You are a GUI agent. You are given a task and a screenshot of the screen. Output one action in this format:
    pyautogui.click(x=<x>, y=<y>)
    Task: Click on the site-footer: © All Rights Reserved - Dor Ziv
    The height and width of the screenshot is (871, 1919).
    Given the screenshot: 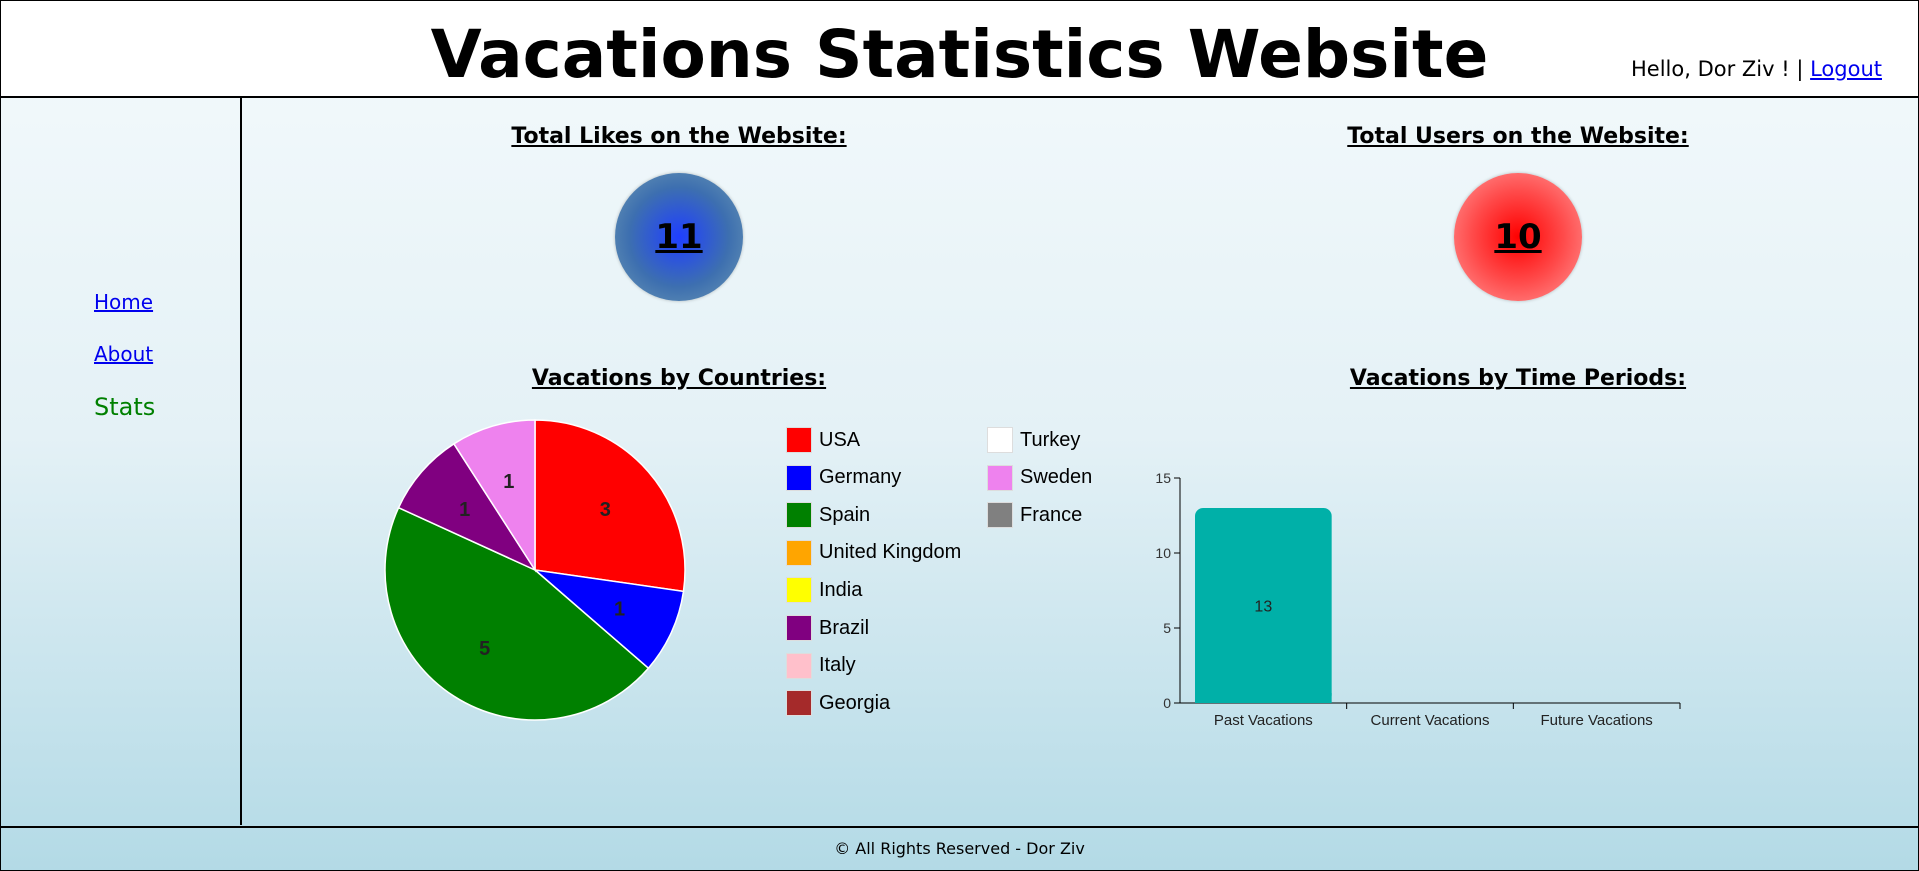 What is the action you would take?
    pyautogui.click(x=959, y=848)
    